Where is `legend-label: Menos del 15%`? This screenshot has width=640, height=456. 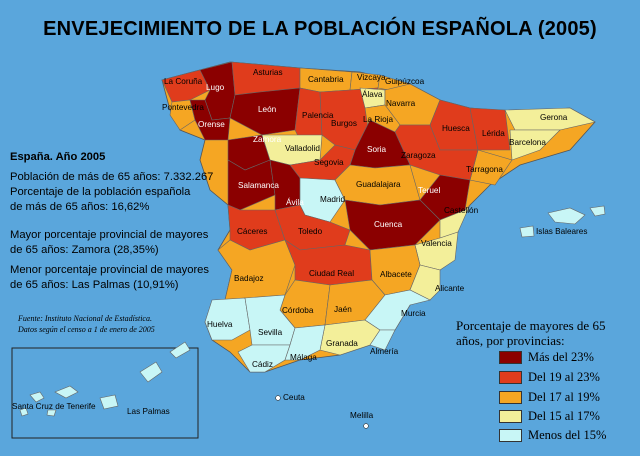 legend-label: Menos del 15% is located at coordinates (567, 435).